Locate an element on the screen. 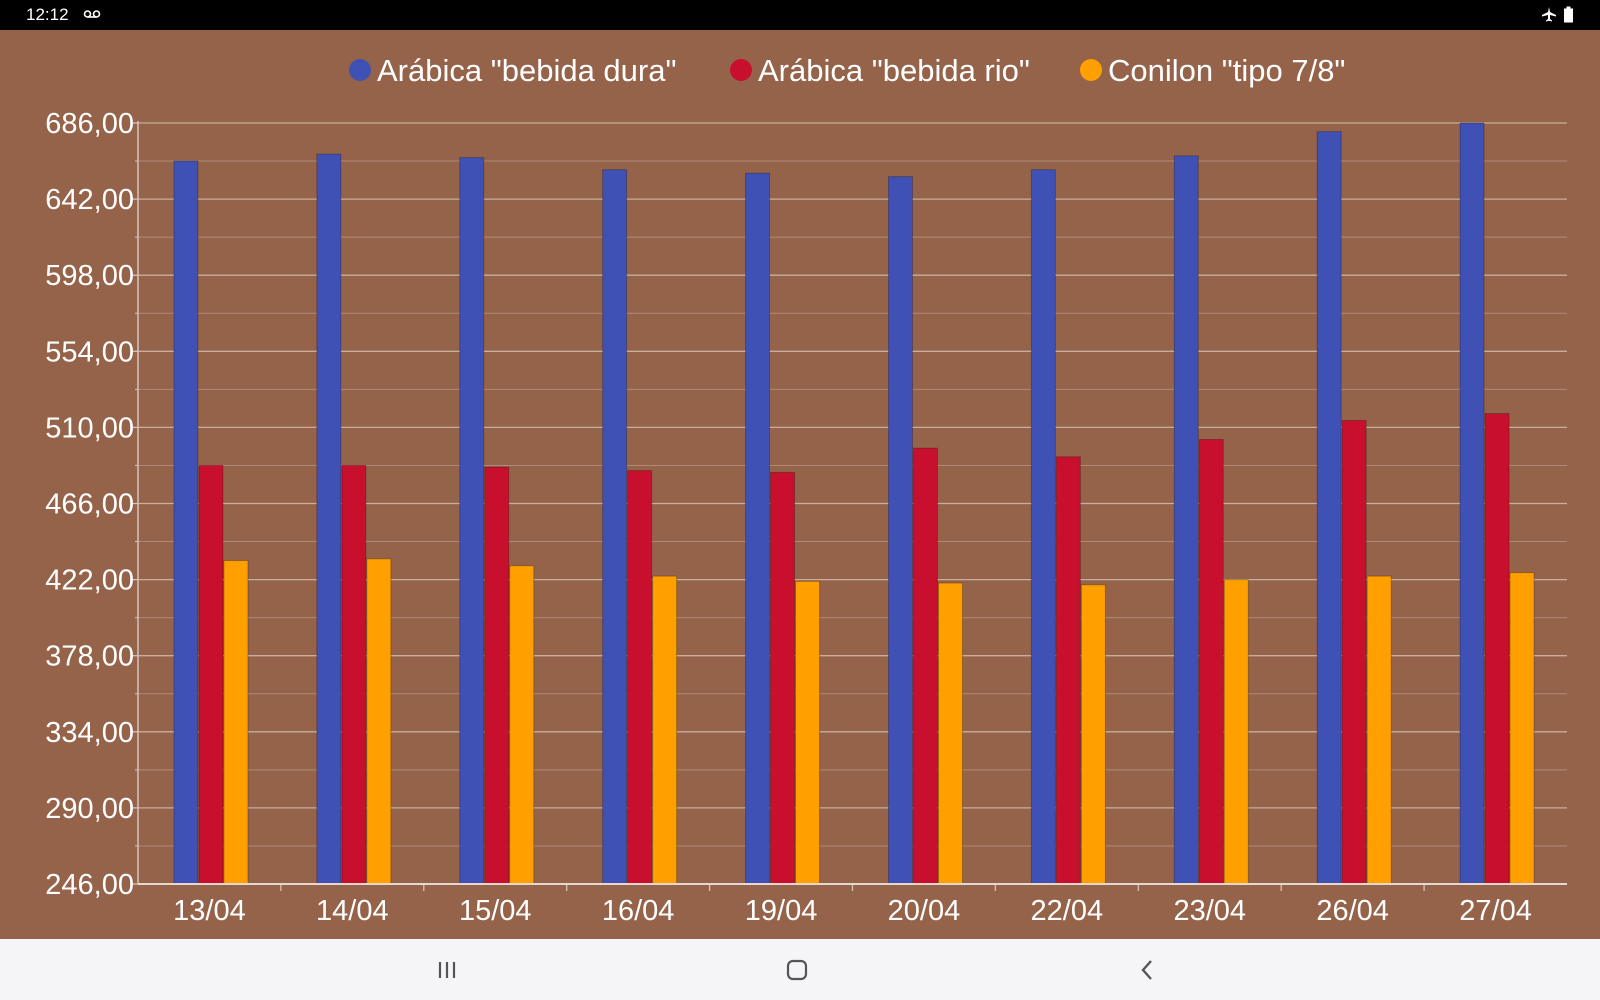 The height and width of the screenshot is (1000, 1600). x-tick-label: 15/04 is located at coordinates (495, 911).